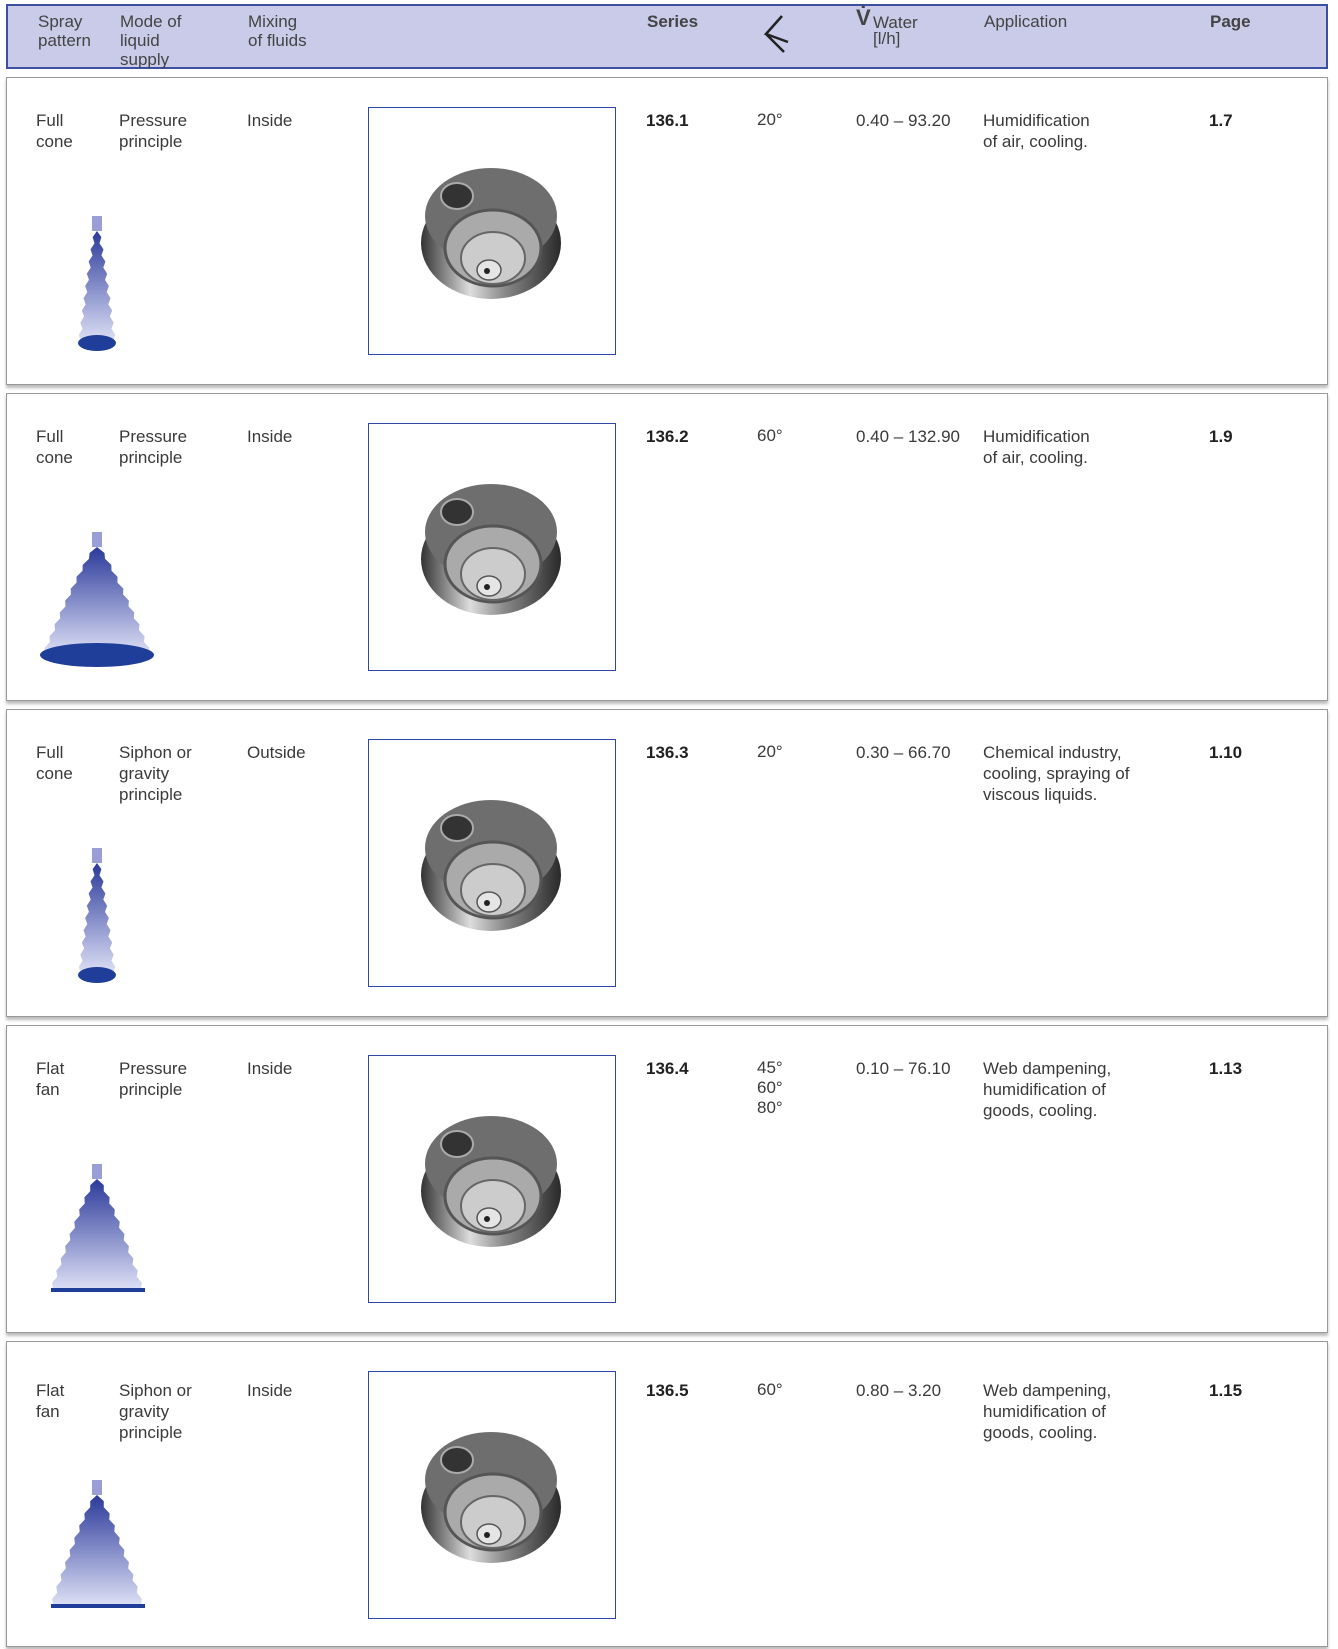  I want to click on angle: 45°, so click(770, 1067).